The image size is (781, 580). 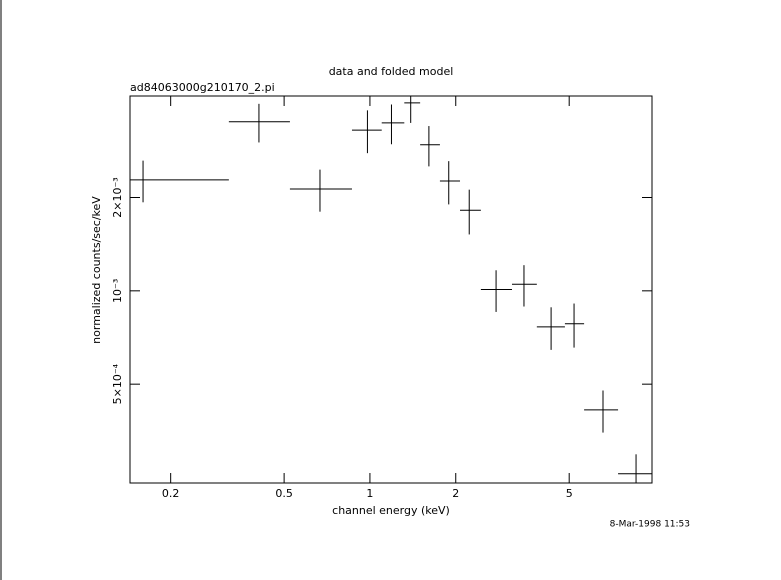 What do you see at coordinates (569, 493) in the screenshot?
I see `x-tick-label: 5` at bounding box center [569, 493].